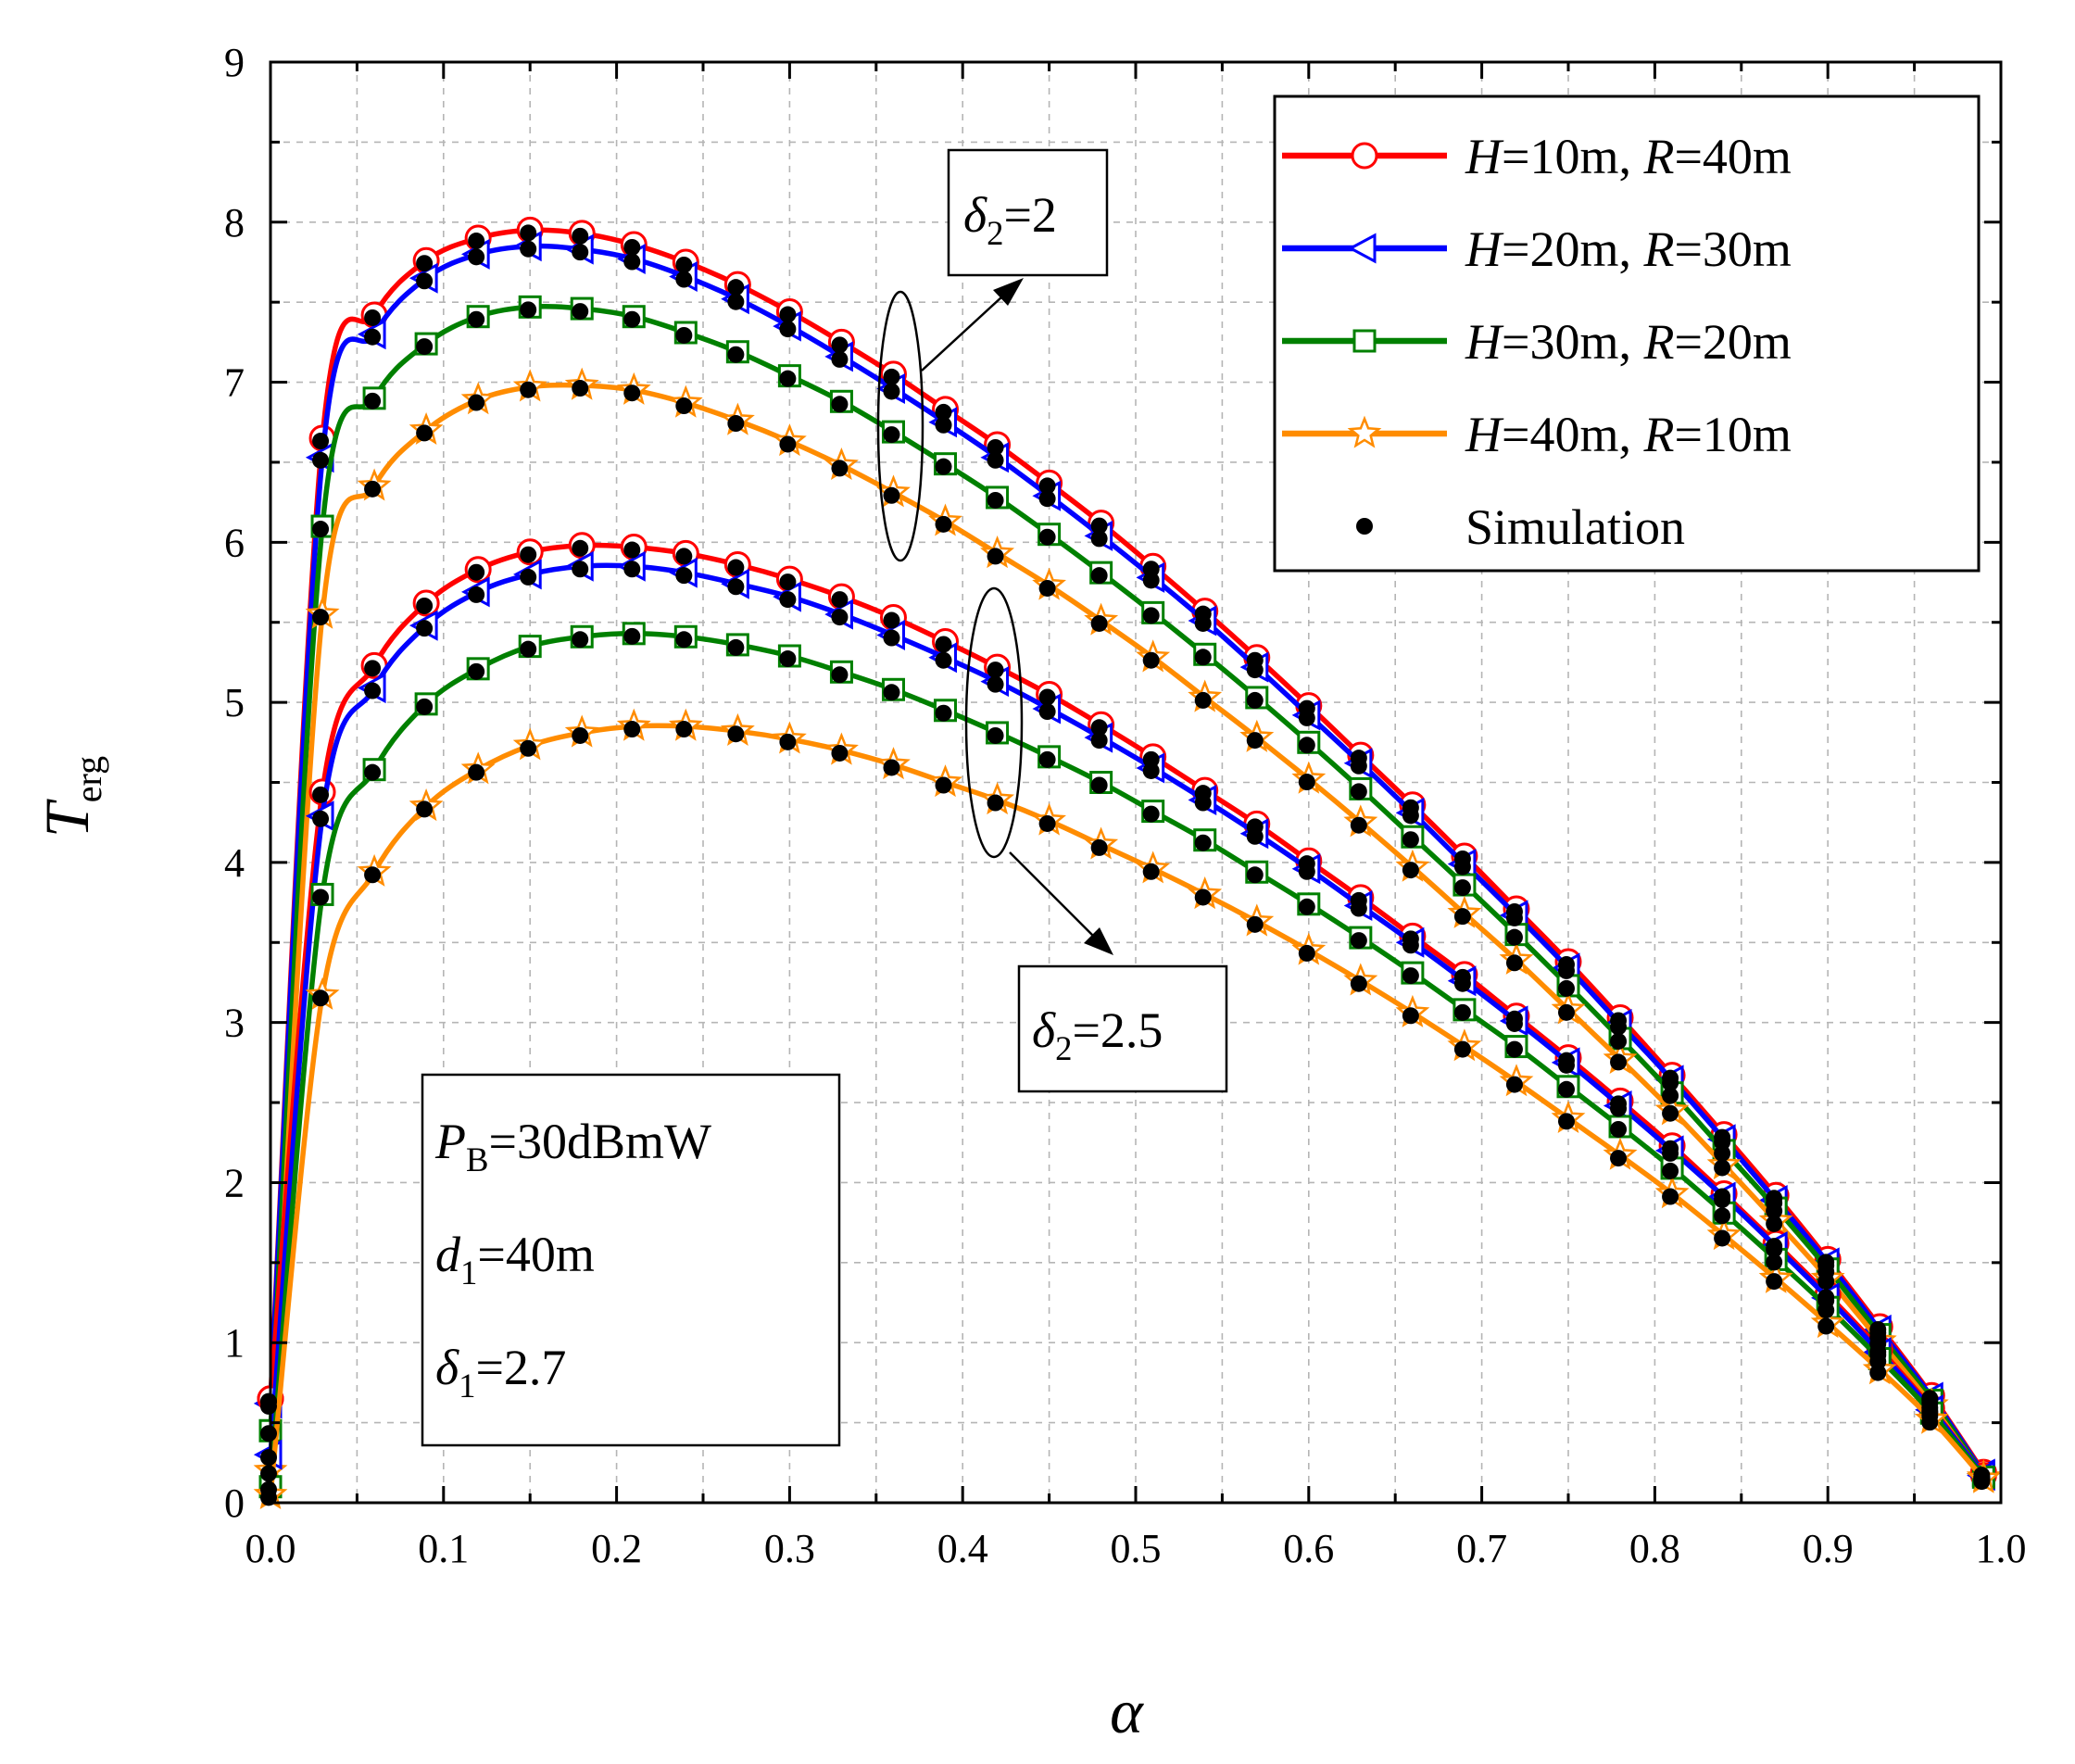 The height and width of the screenshot is (1764, 2075). What do you see at coordinates (1097, 1034) in the screenshot?
I see `annotation-delta2-2-5: δ2=2.5` at bounding box center [1097, 1034].